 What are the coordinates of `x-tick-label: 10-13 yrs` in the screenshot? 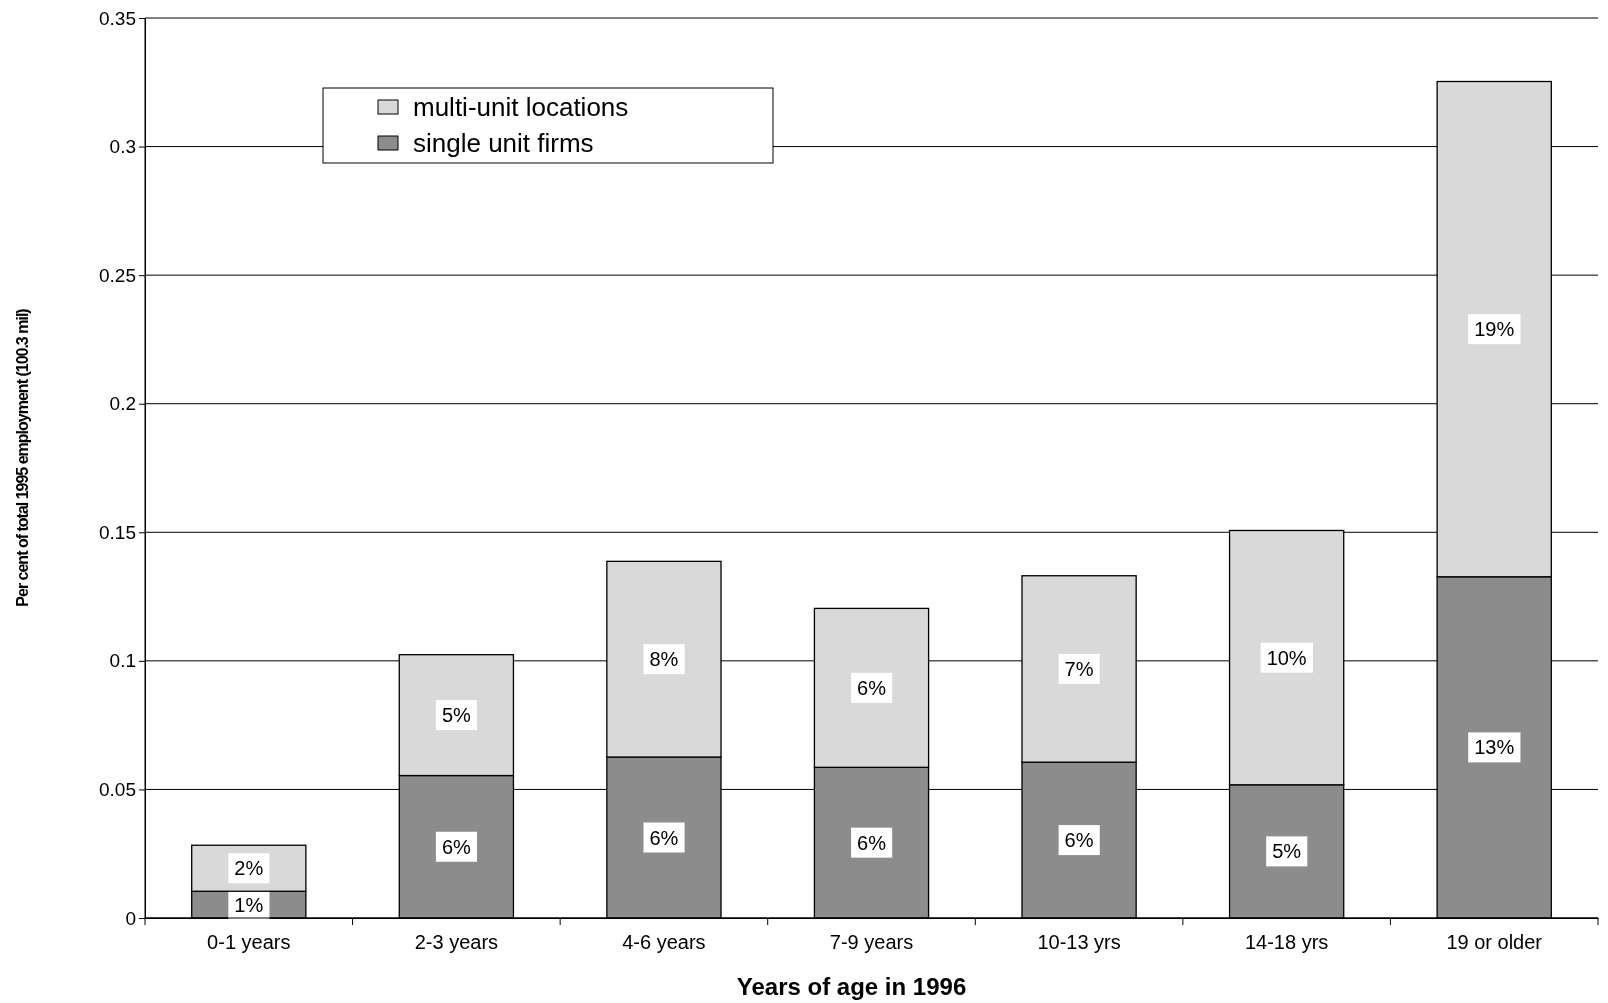 It's located at (1079, 942).